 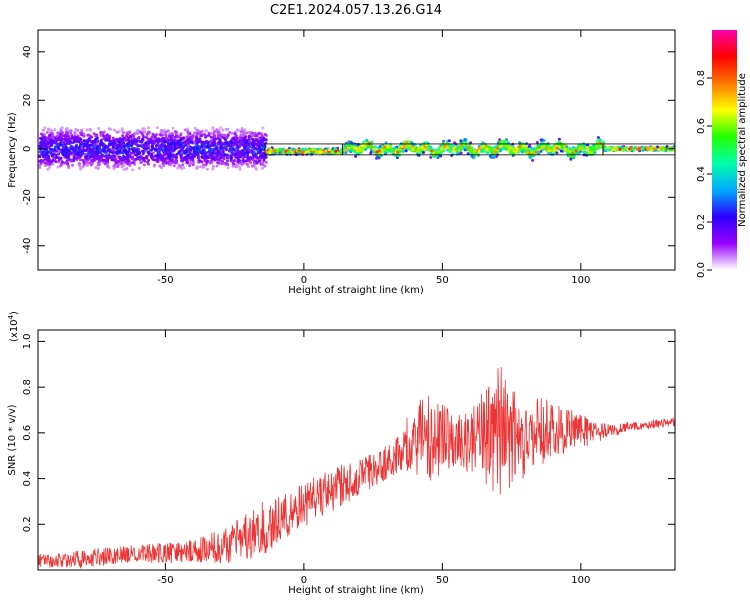 I want to click on snr-y-multiplier: (x104), so click(x=13, y=326).